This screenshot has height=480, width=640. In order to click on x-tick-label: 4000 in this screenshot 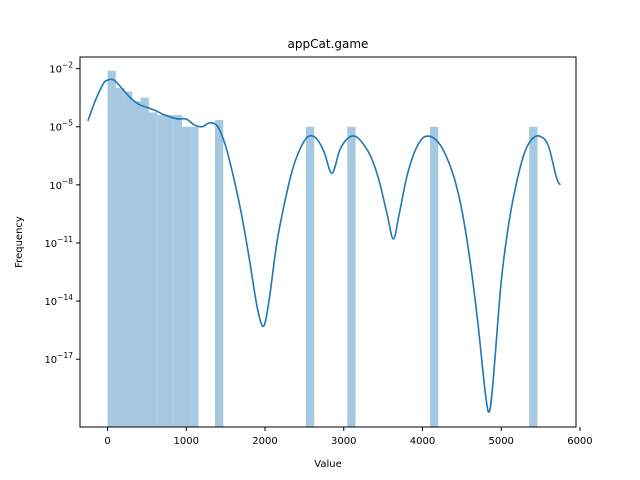, I will do `click(422, 441)`.